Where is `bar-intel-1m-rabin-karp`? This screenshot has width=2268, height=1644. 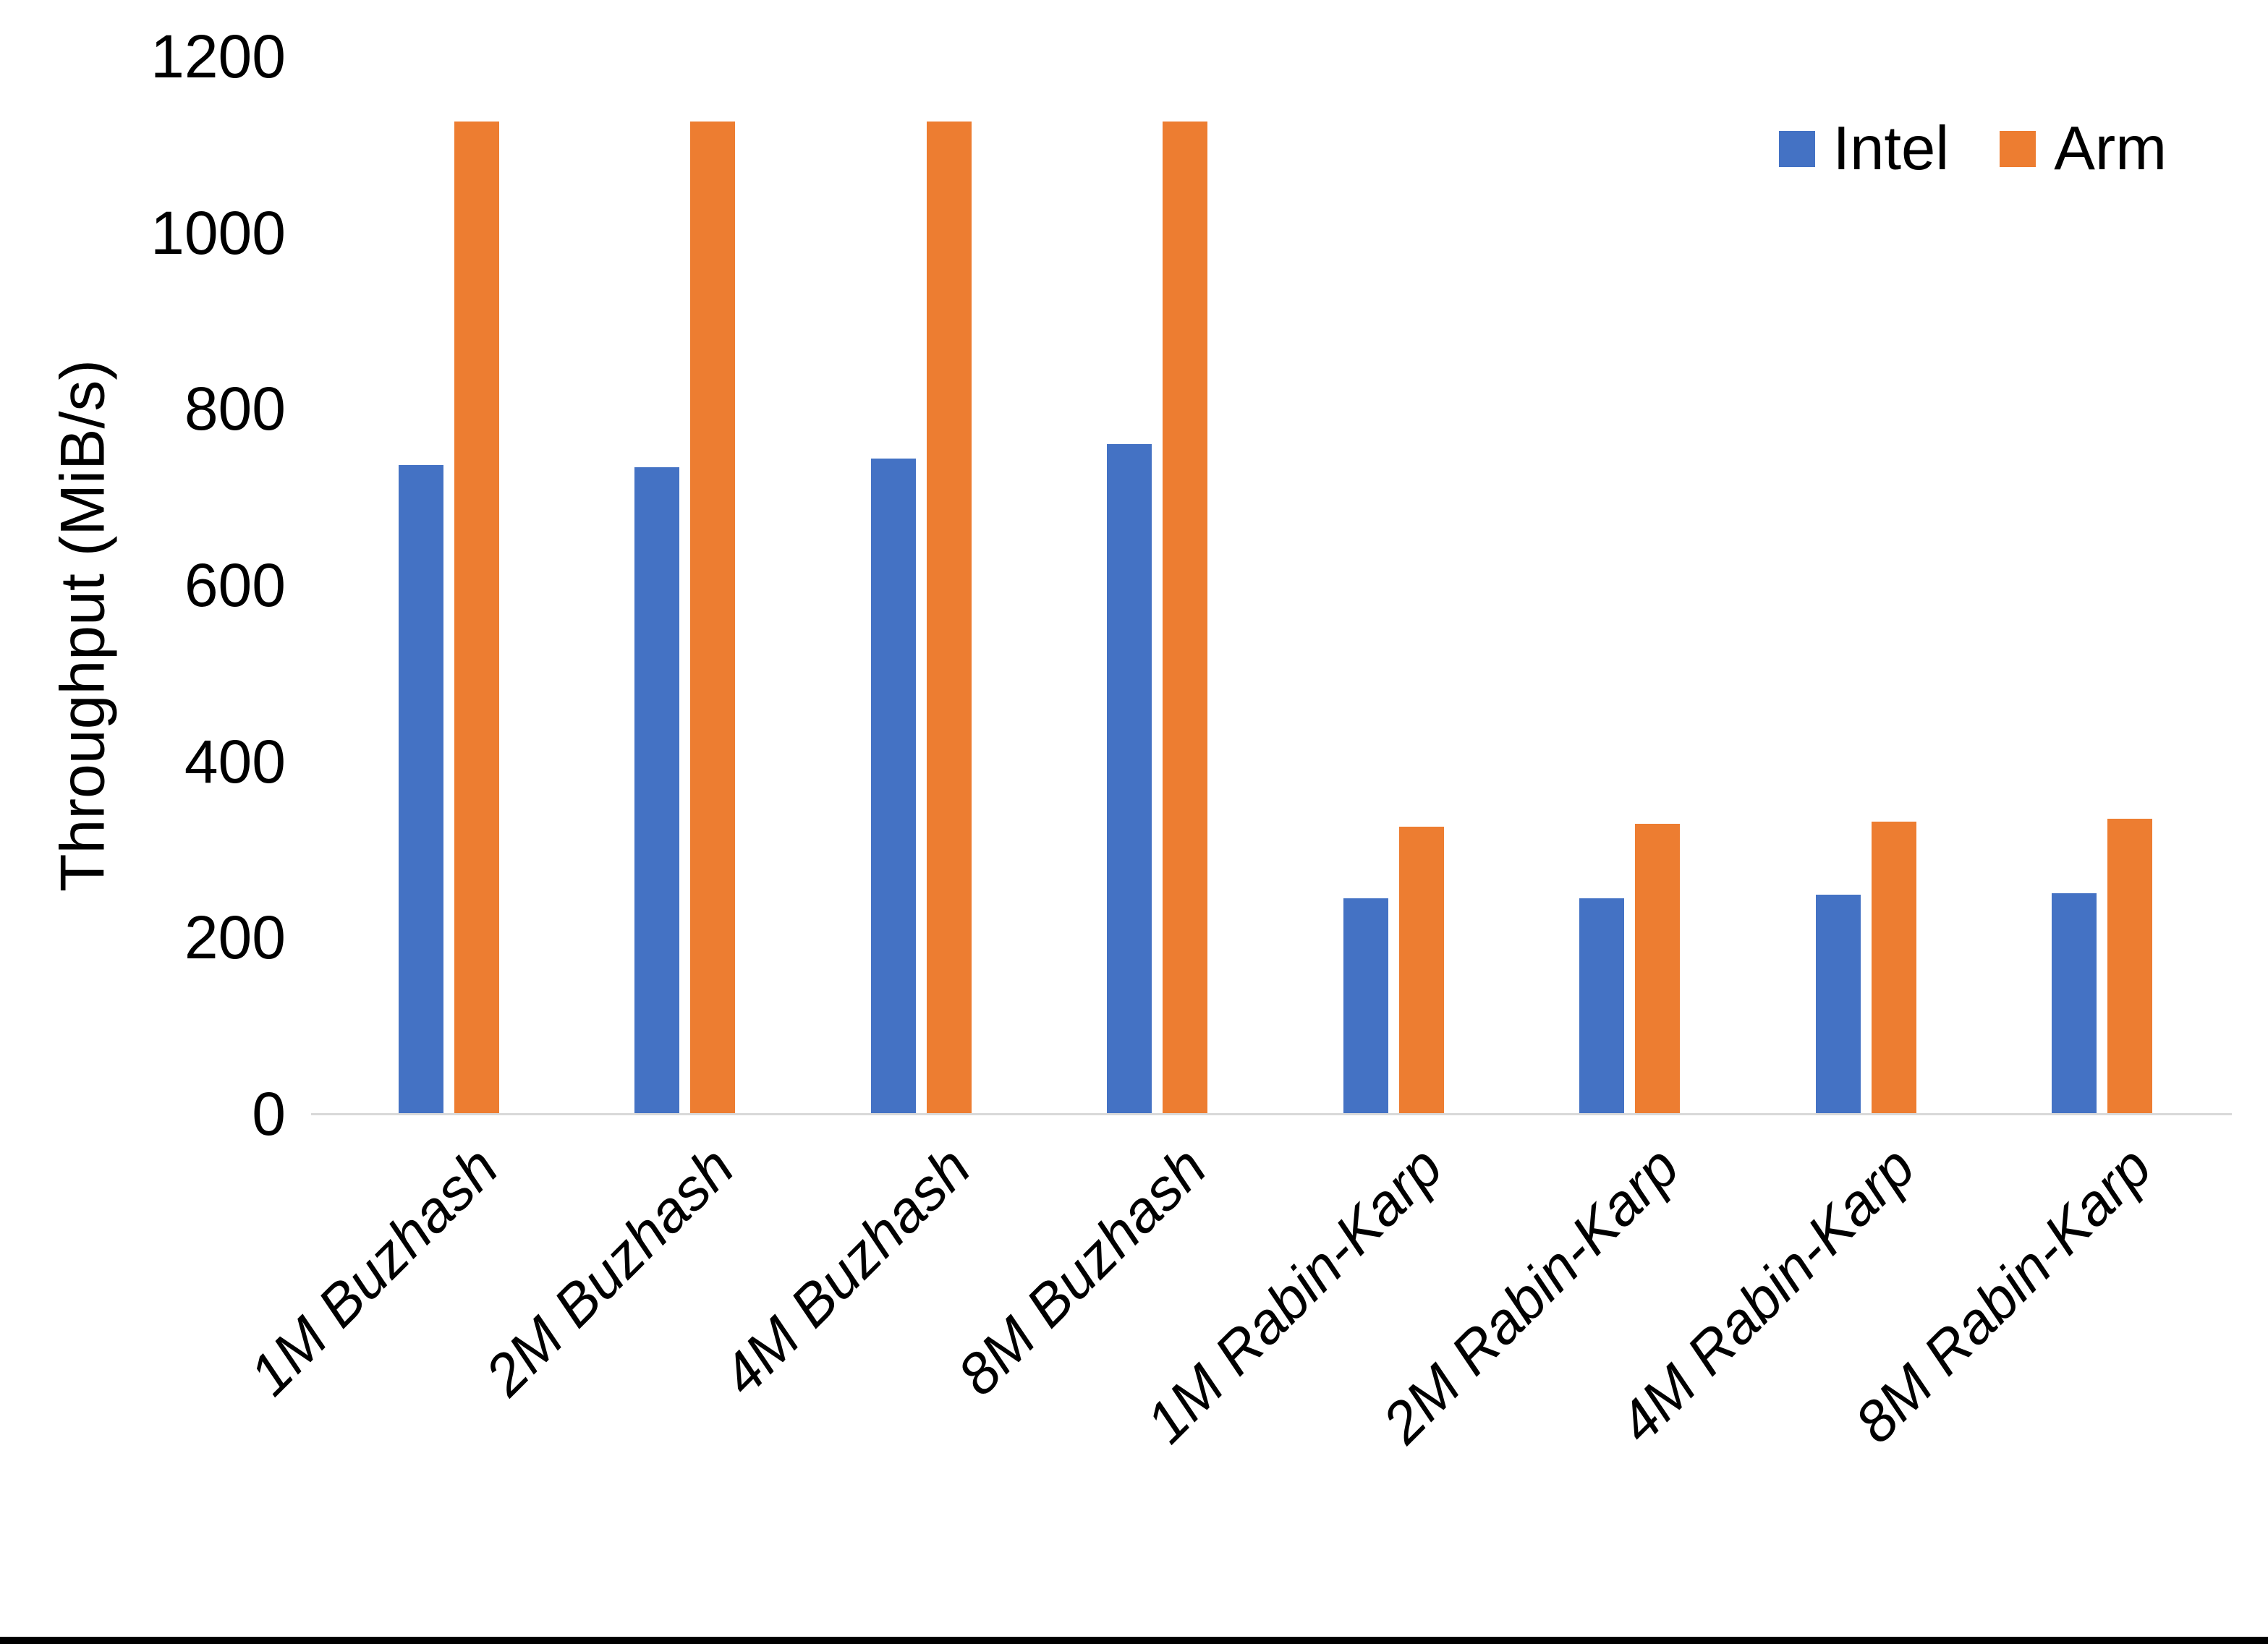 bar-intel-1m-rabin-karp is located at coordinates (1365, 1006).